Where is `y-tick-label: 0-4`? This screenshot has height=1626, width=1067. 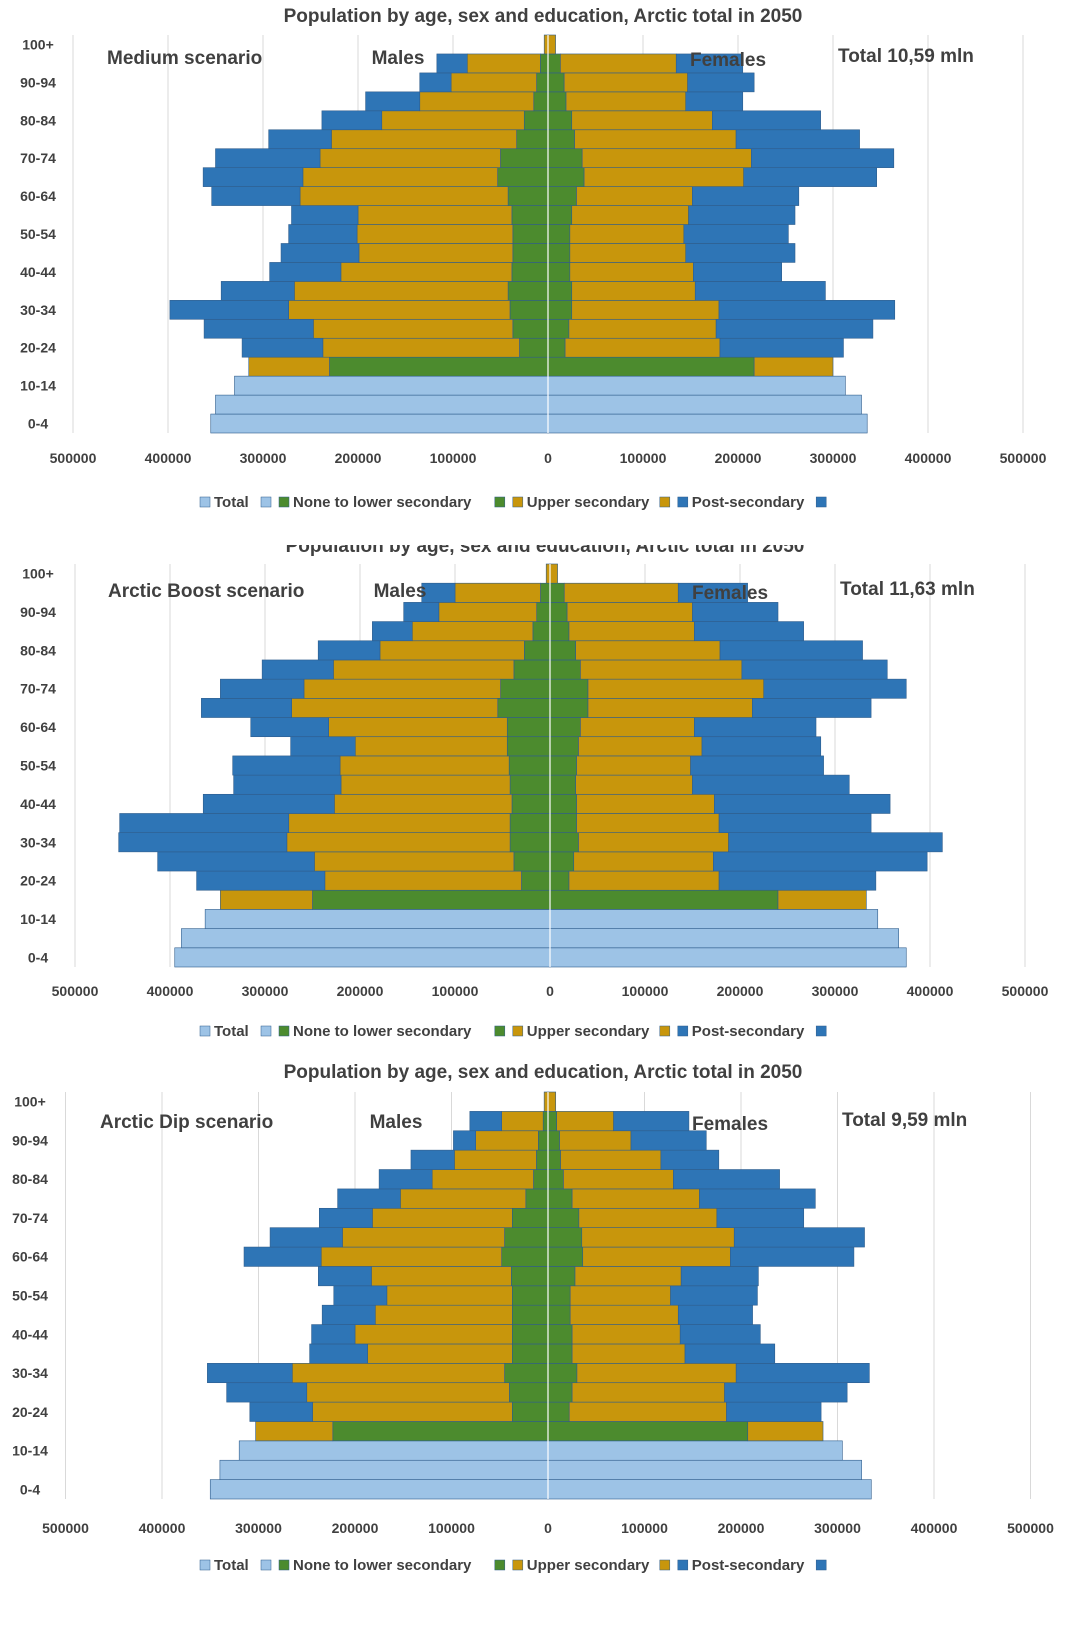 y-tick-label: 0-4 is located at coordinates (38, 957).